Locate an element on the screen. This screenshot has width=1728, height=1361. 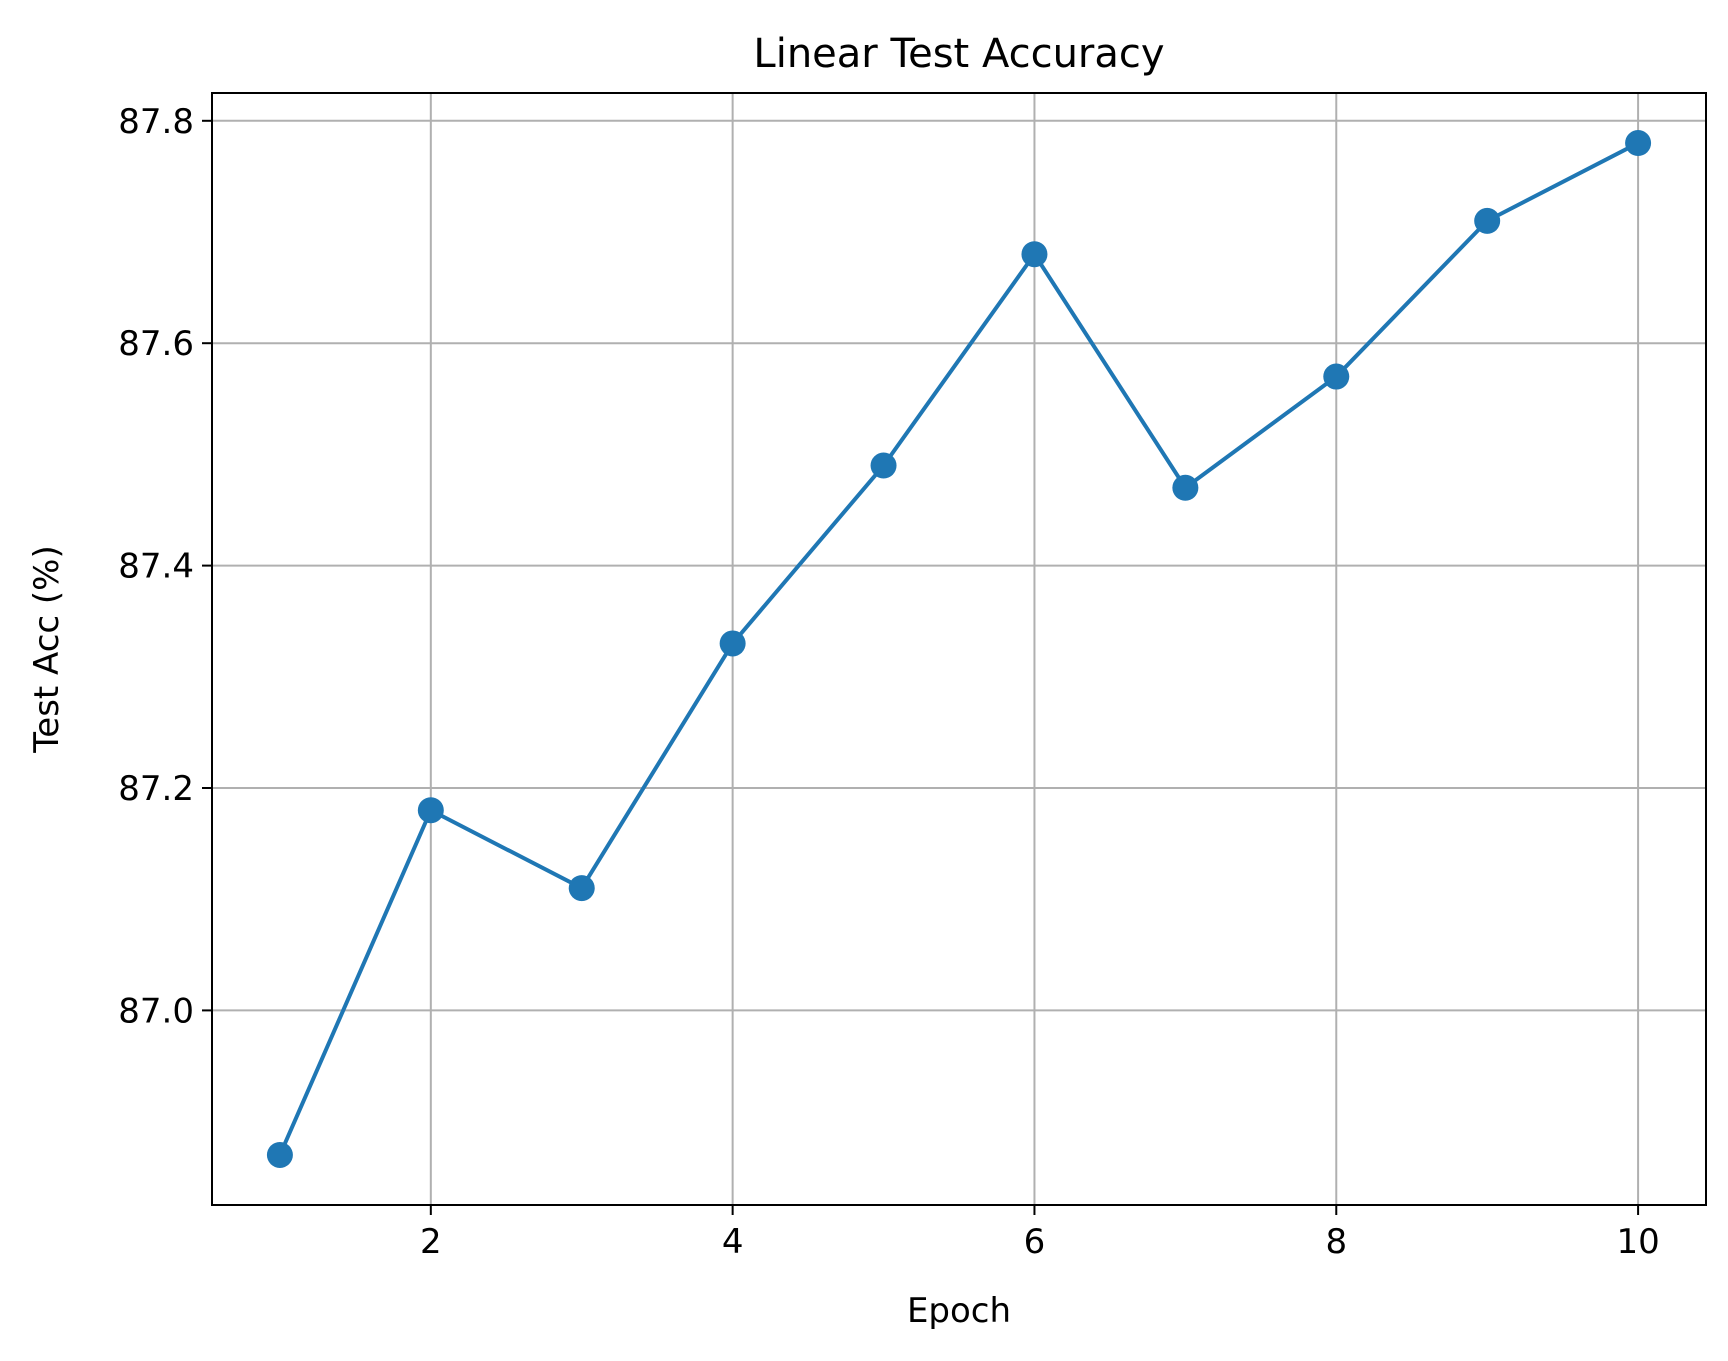
x-axis-label: Epoch is located at coordinates (959, 1311).